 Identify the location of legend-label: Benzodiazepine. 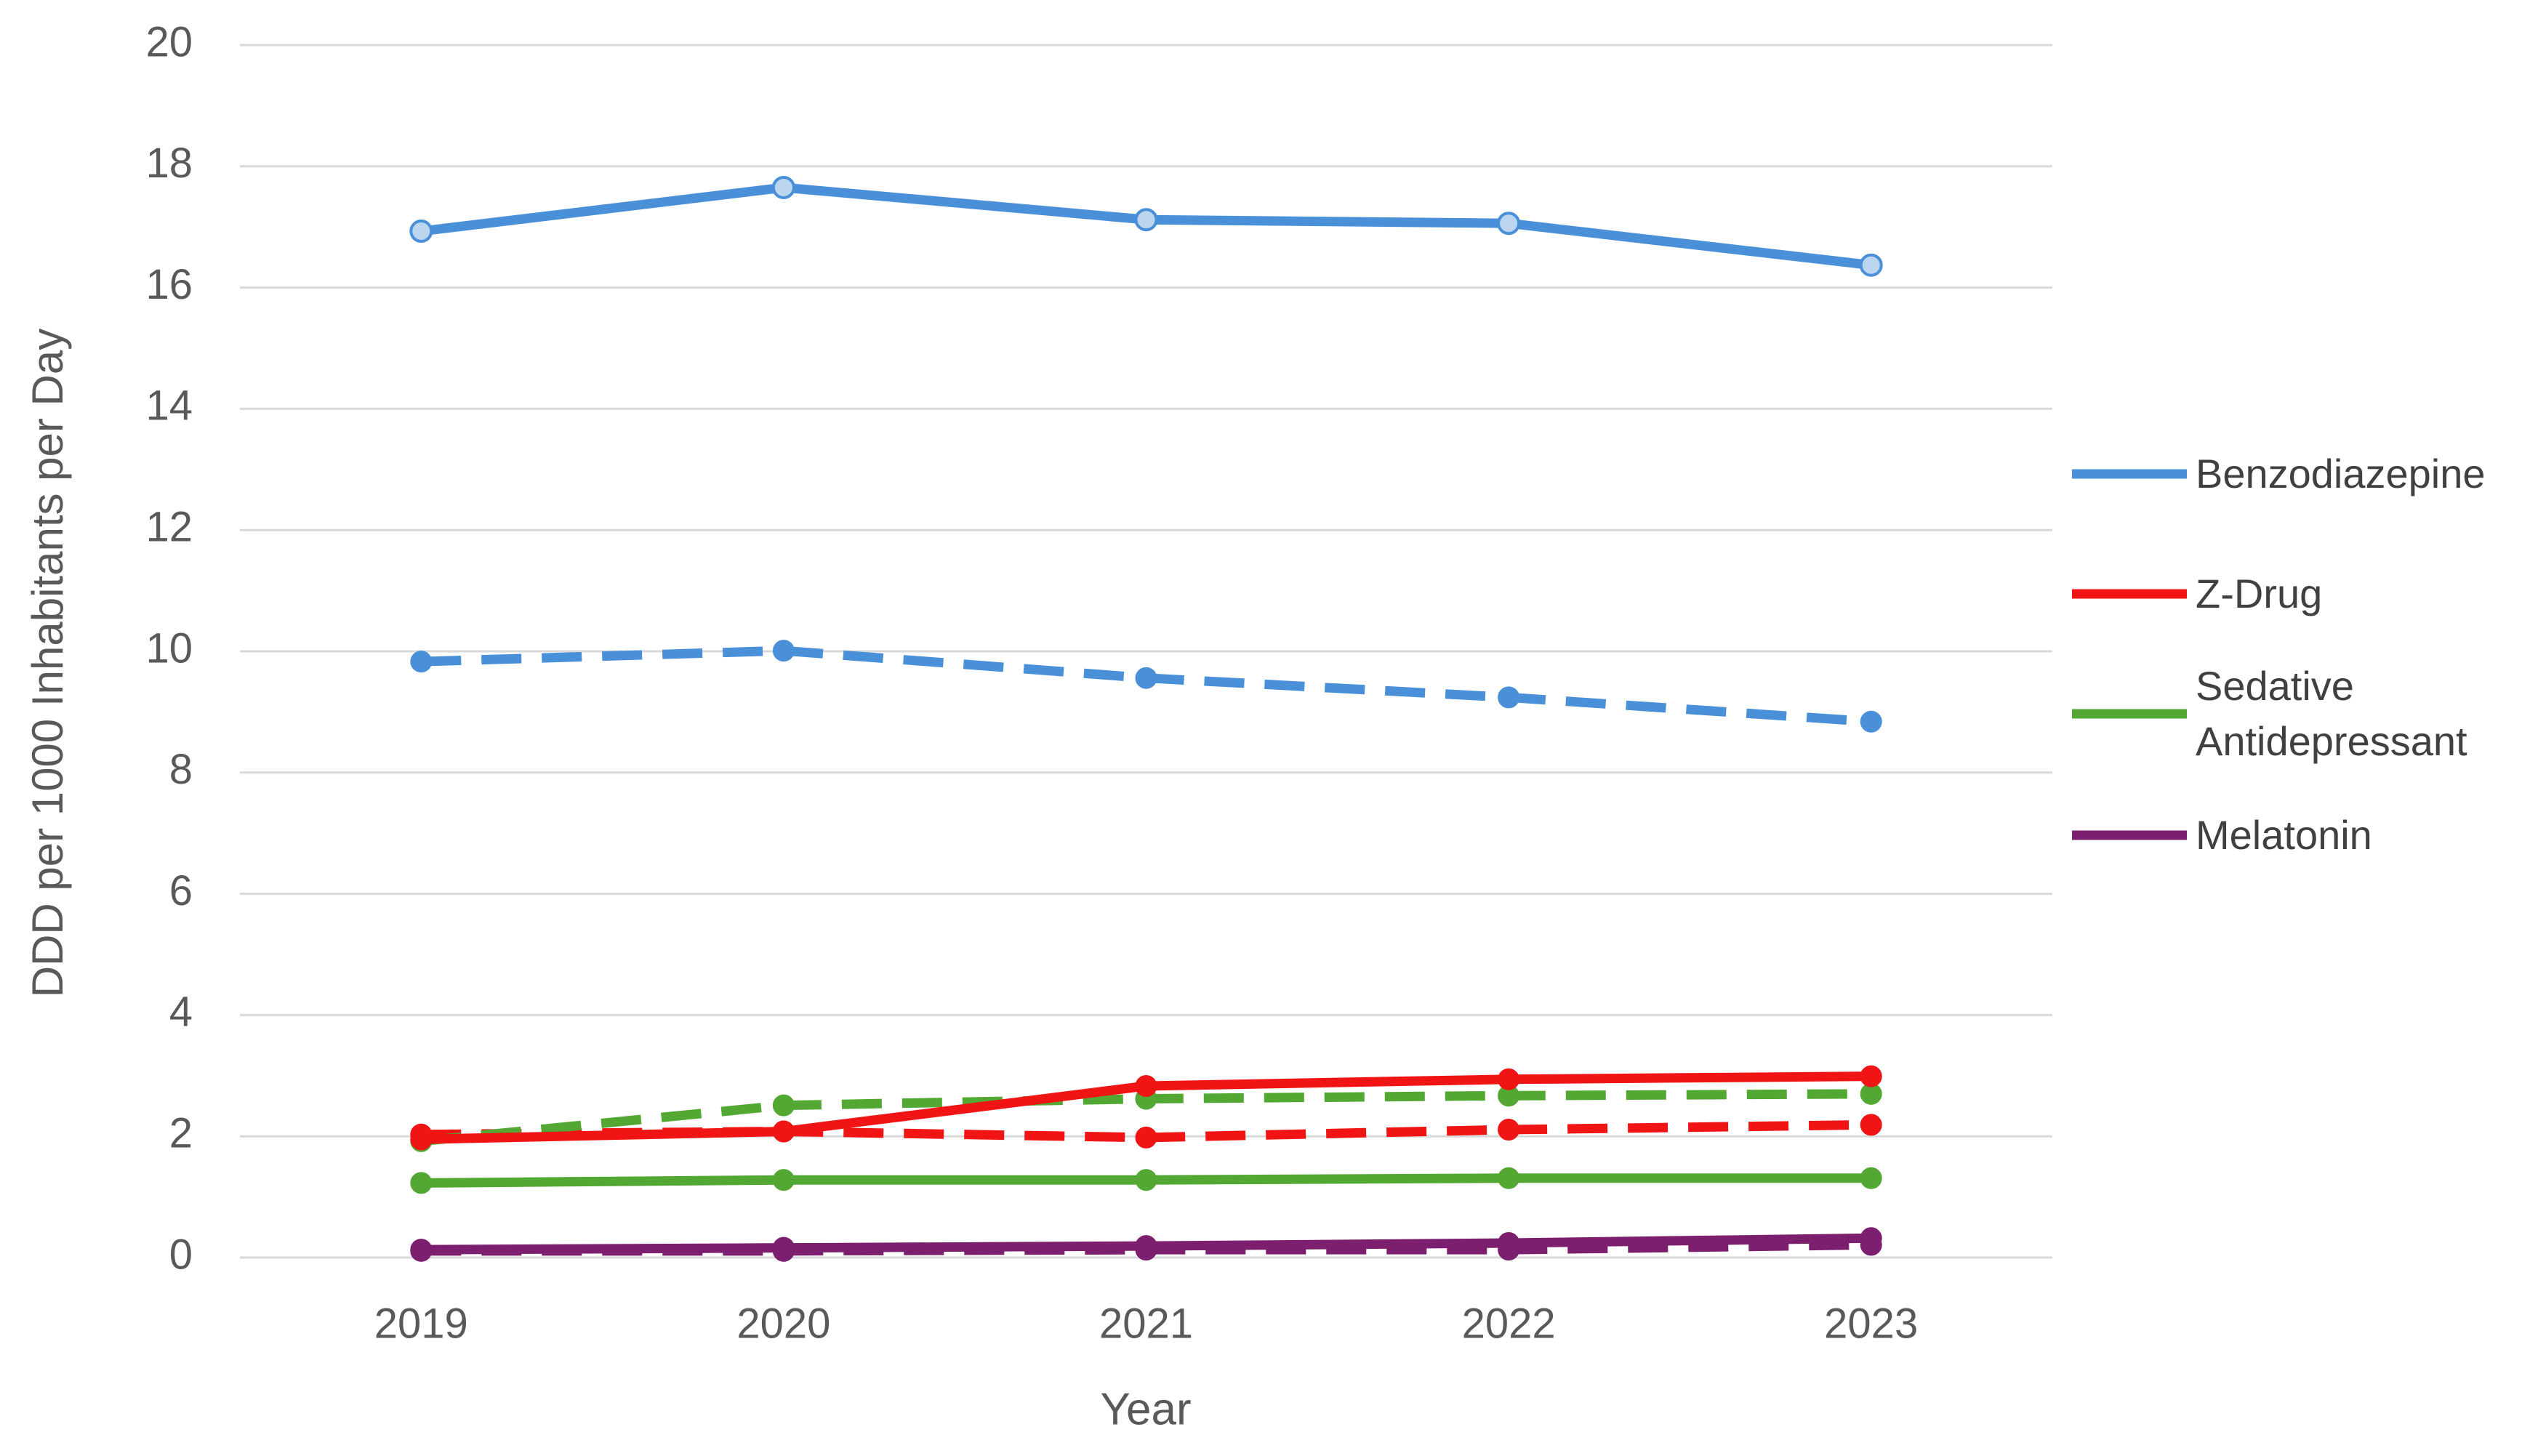
(2341, 474).